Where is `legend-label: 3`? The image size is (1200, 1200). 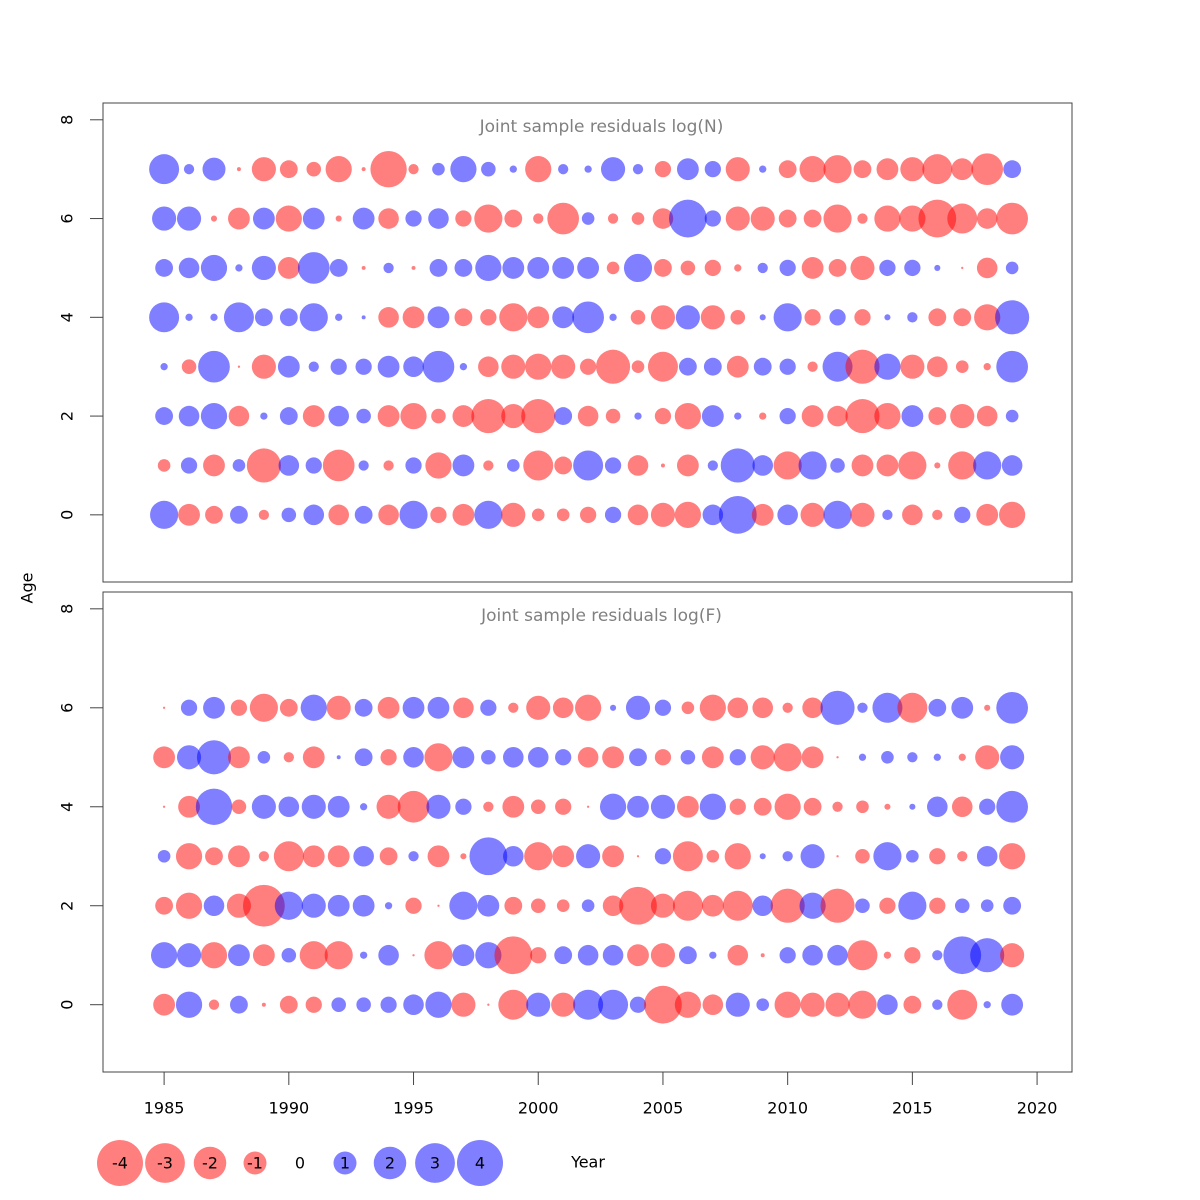
legend-label: 3 is located at coordinates (435, 1163).